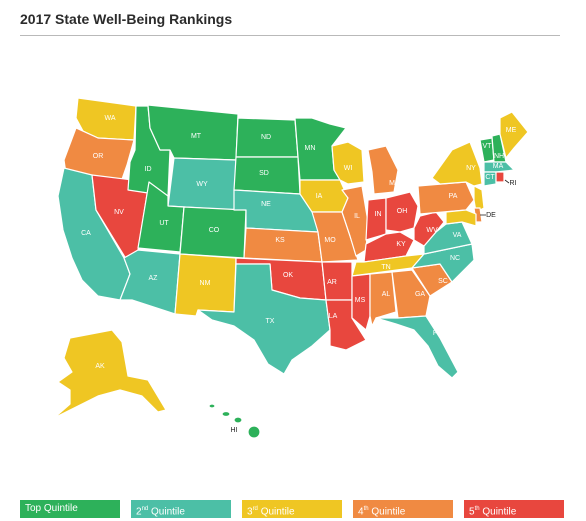  What do you see at coordinates (386, 294) in the screenshot?
I see `label-AL: AL` at bounding box center [386, 294].